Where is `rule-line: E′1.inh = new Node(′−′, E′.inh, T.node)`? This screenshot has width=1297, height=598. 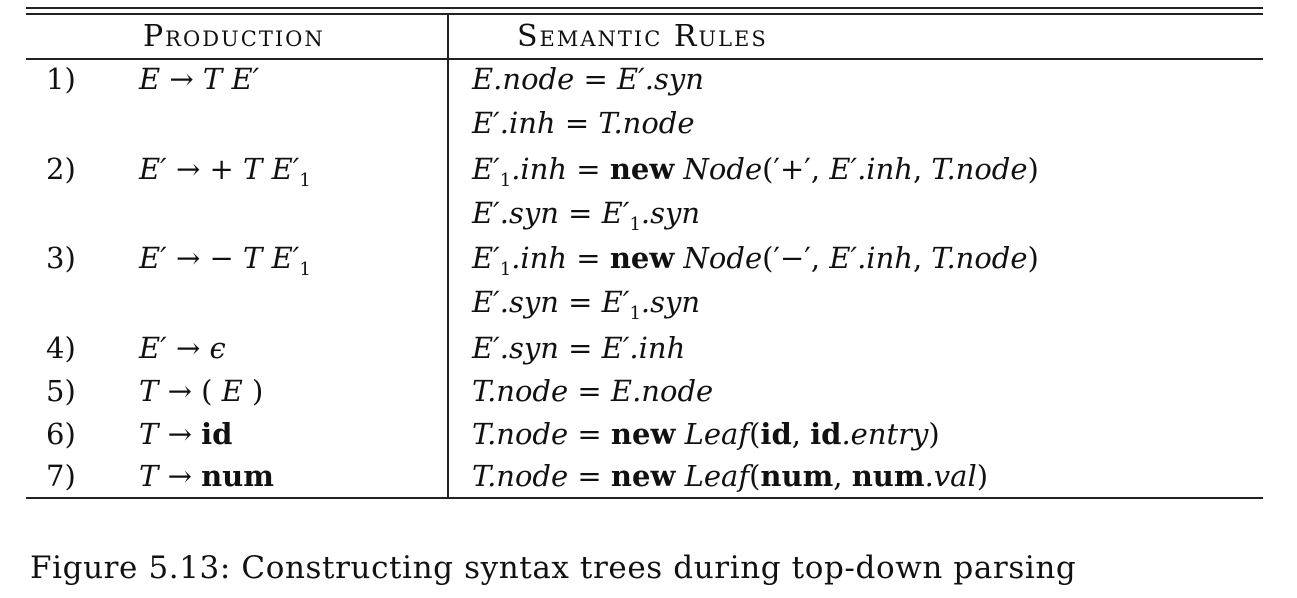 rule-line: E′1.inh = new Node(′−′, E′.inh, T.node) is located at coordinates (755, 260).